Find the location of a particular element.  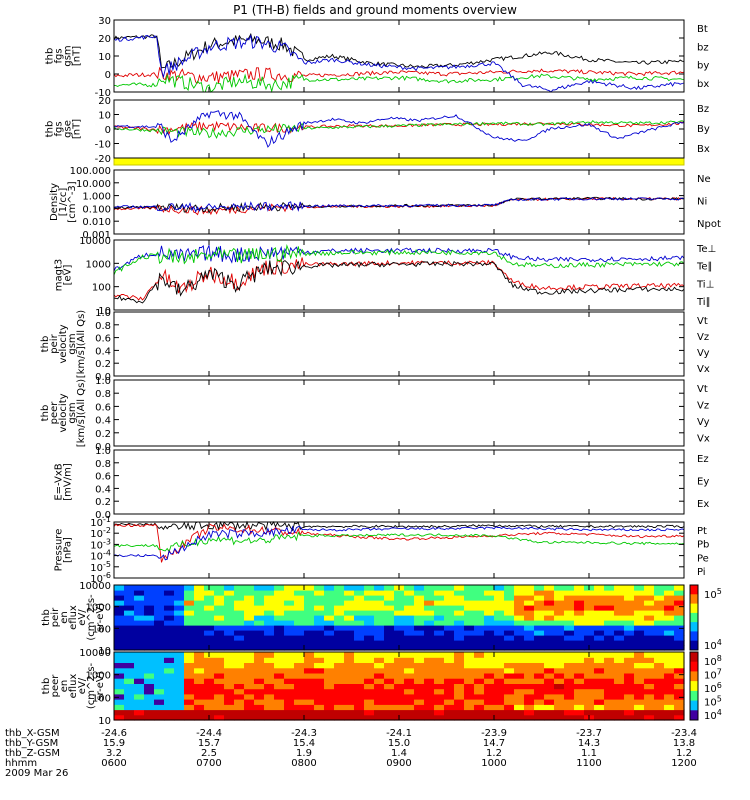

series-fgs_gse-By is located at coordinates (399, 129).